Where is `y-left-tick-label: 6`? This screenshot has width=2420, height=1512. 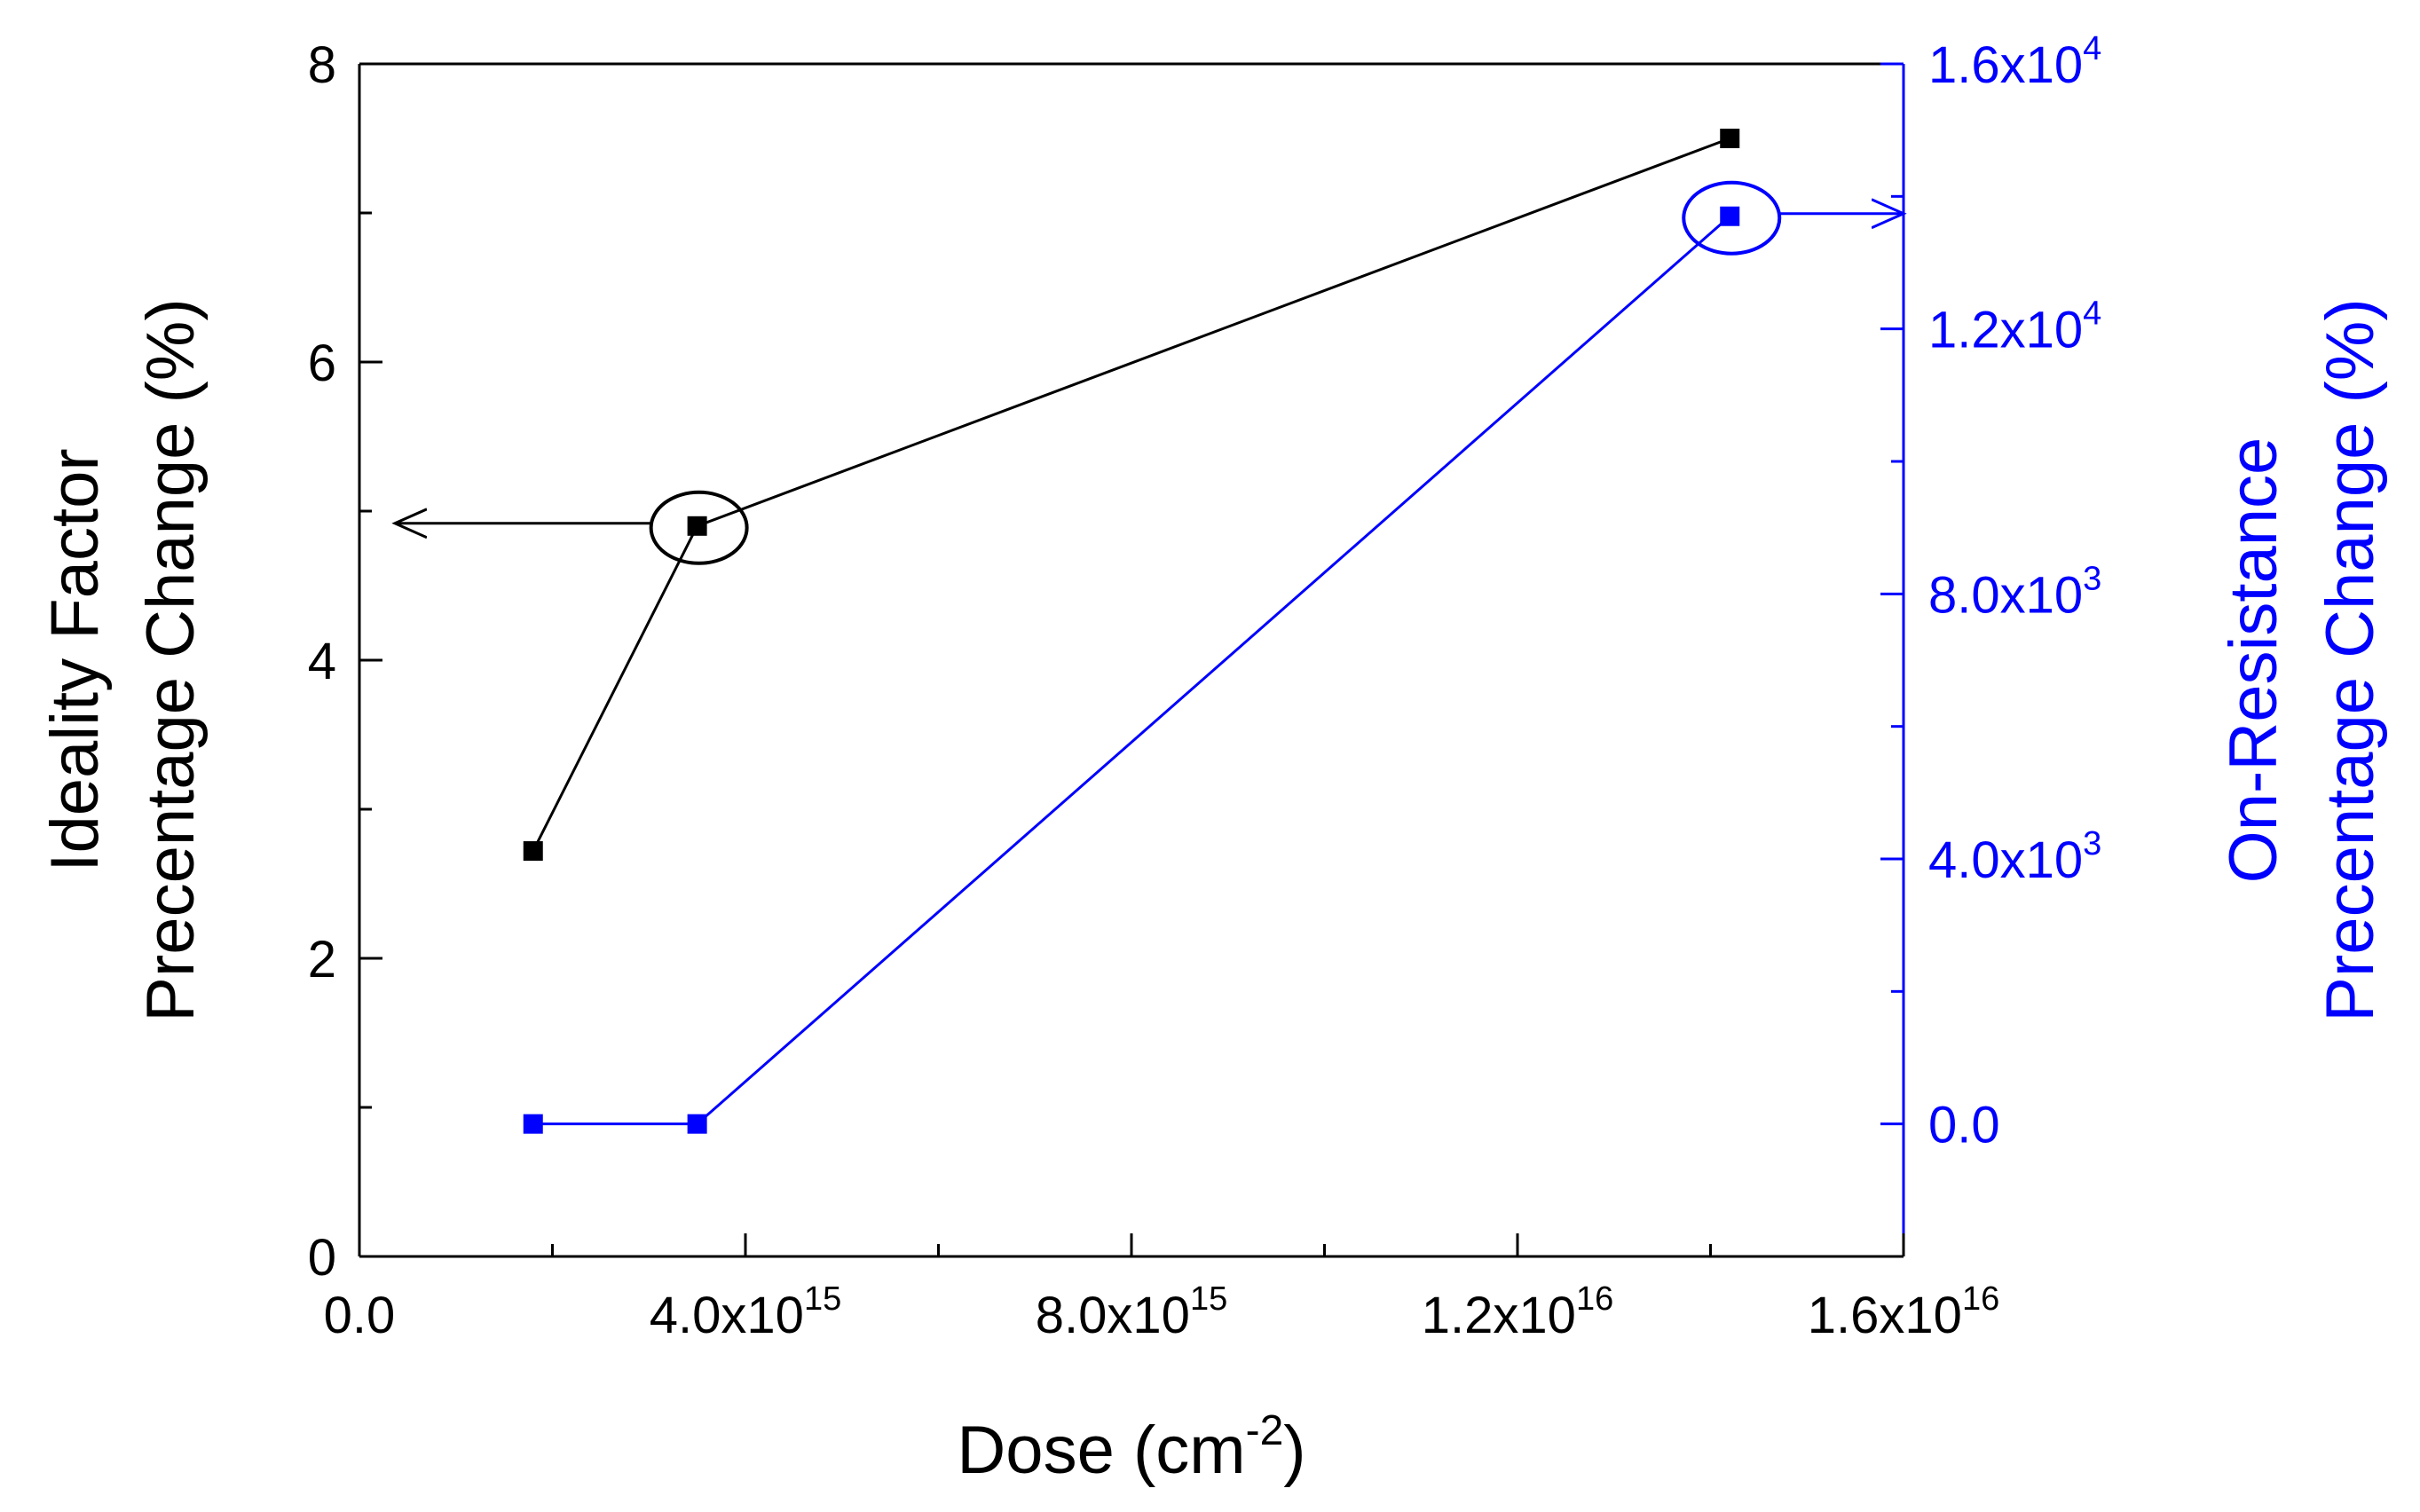 y-left-tick-label: 6 is located at coordinates (322, 364).